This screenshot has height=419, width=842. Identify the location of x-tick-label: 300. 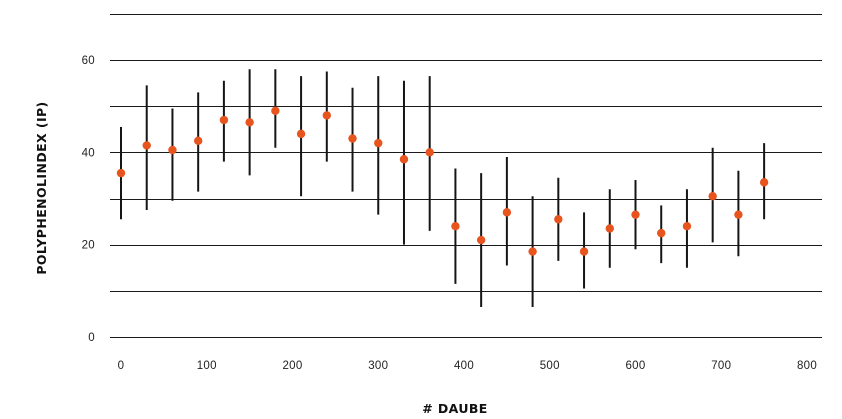
(378, 366).